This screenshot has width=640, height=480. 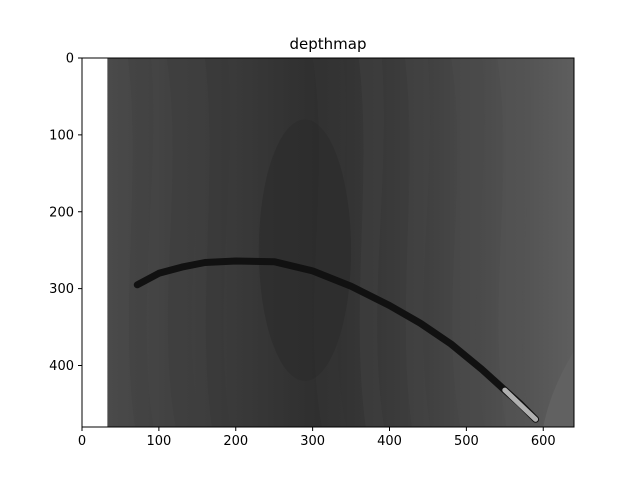 What do you see at coordinates (235, 441) in the screenshot?
I see `x-tick-label: 200` at bounding box center [235, 441].